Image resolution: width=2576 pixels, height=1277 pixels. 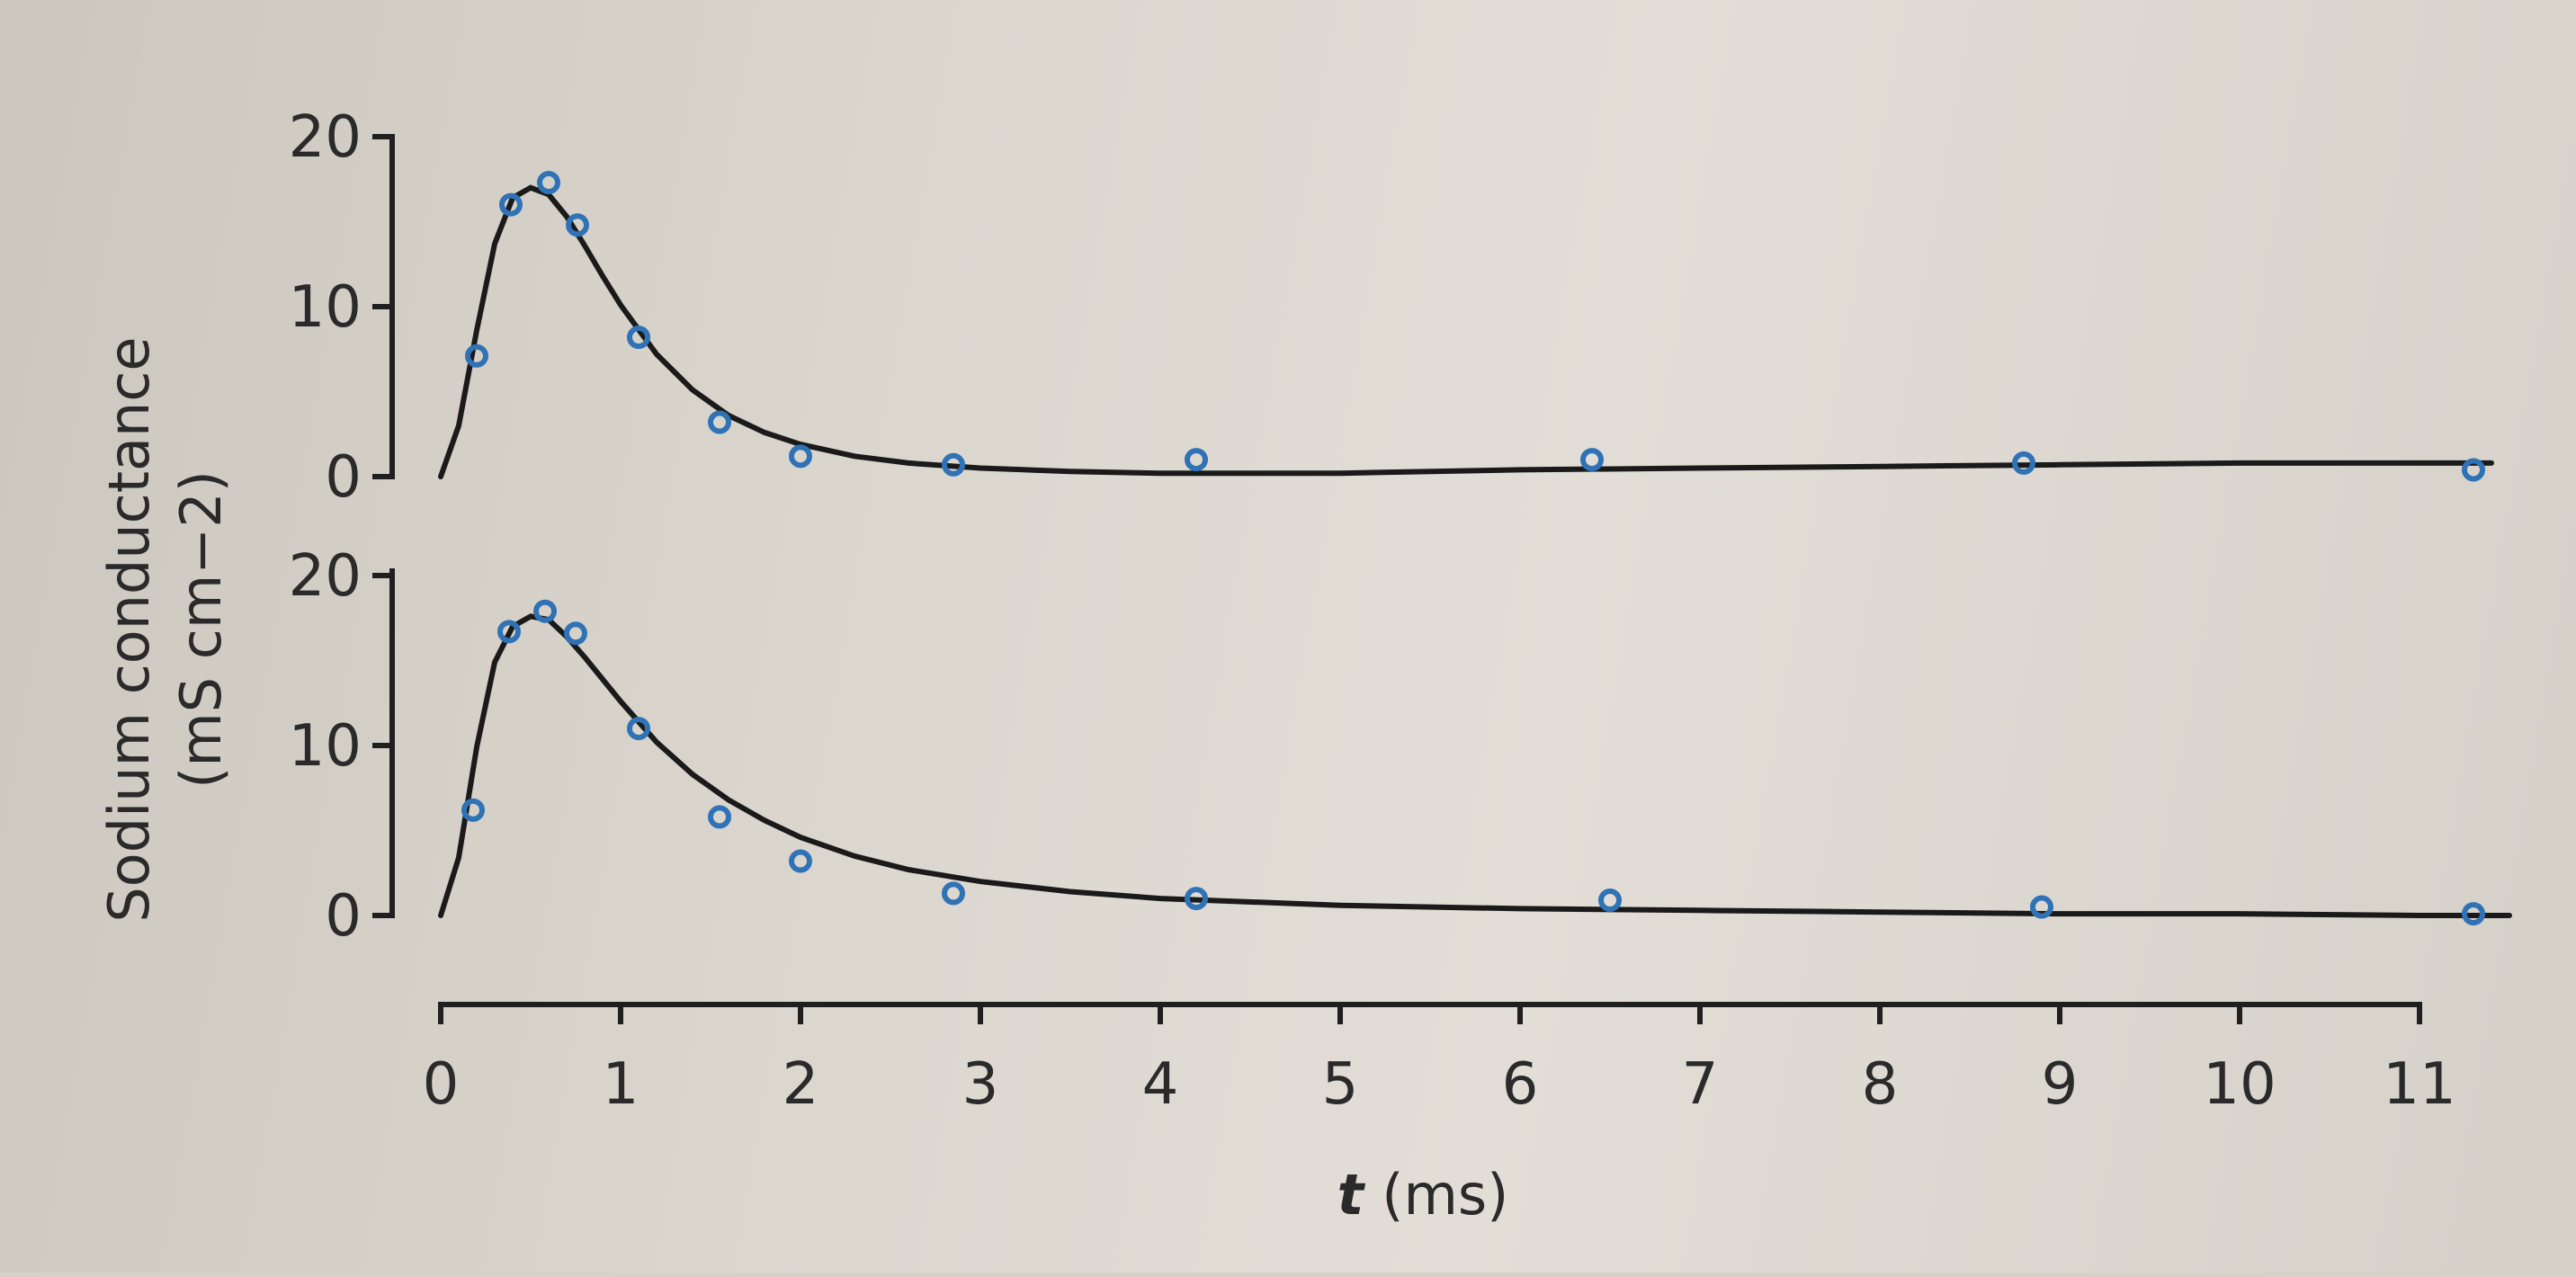 I want to click on y-axis-title-line1: Sodium conductance, so click(x=129, y=629).